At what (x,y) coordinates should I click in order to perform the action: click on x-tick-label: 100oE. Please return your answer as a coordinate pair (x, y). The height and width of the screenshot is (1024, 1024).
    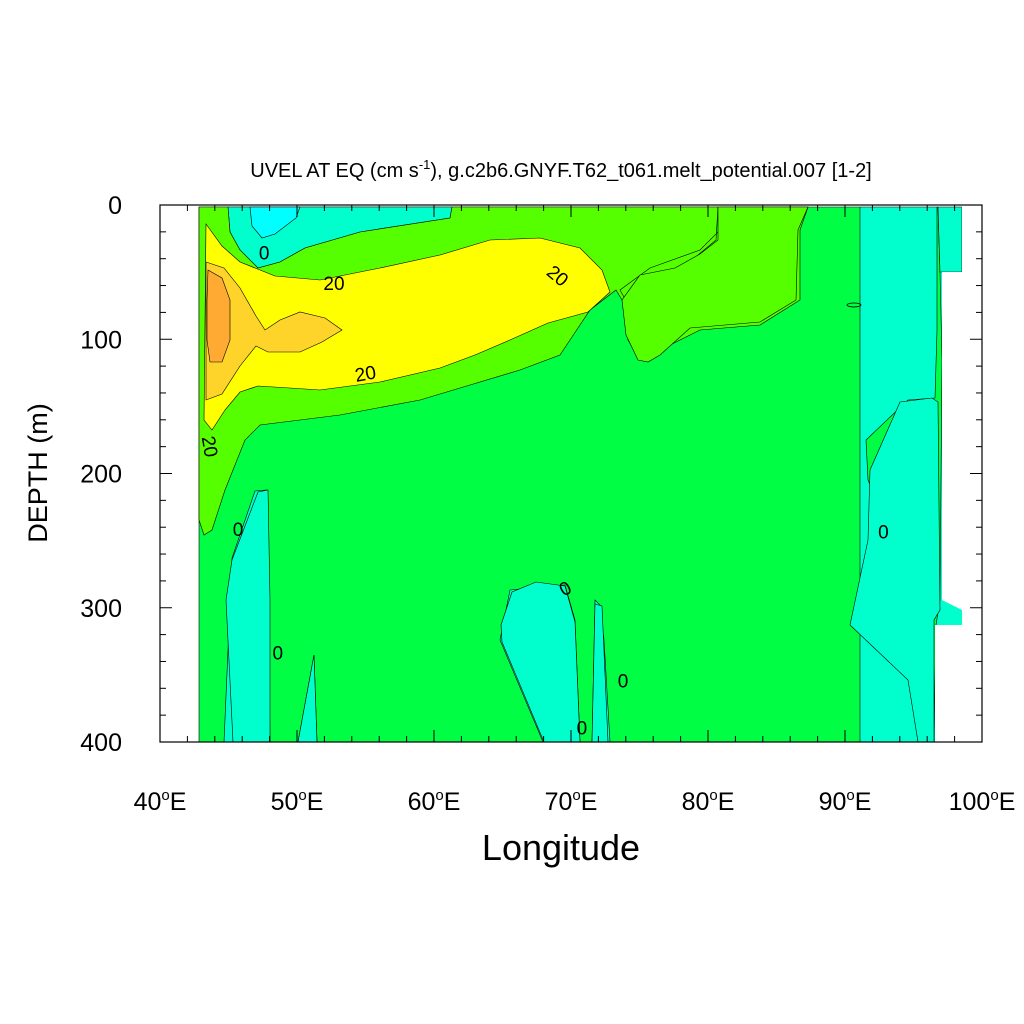
    Looking at the image, I should click on (982, 801).